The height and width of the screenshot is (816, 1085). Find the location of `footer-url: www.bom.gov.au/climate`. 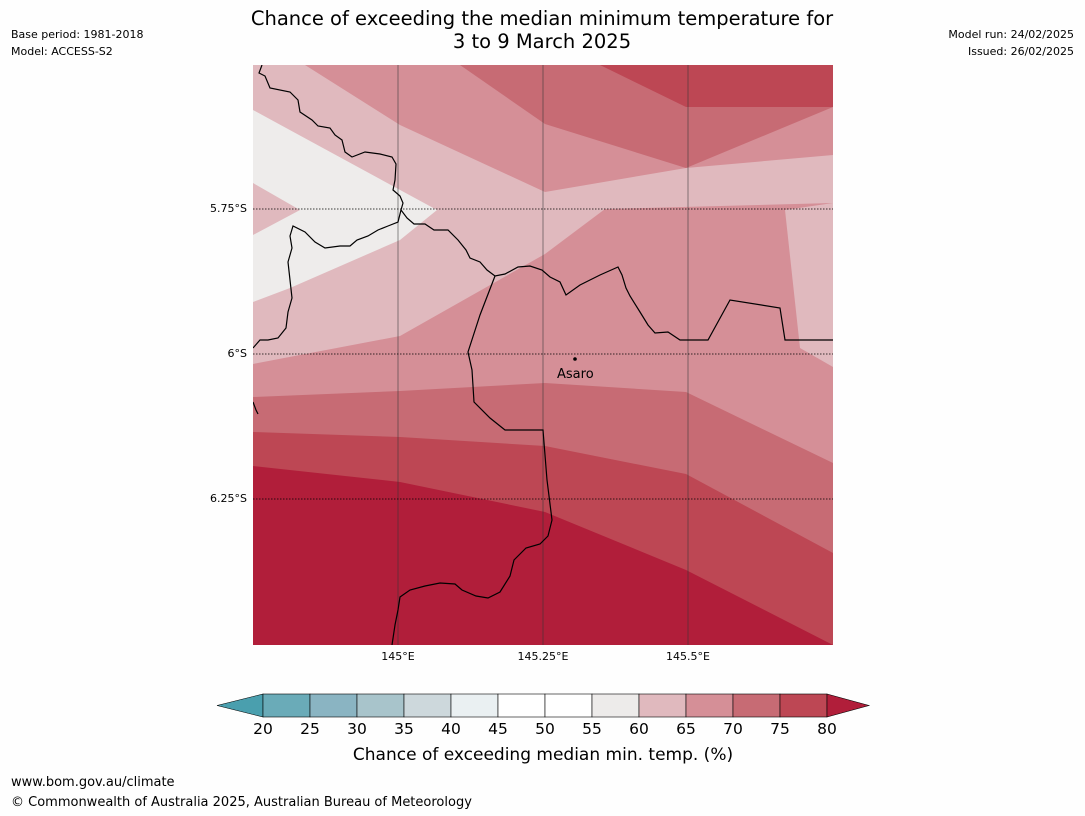

footer-url: www.bom.gov.au/climate is located at coordinates (93, 782).